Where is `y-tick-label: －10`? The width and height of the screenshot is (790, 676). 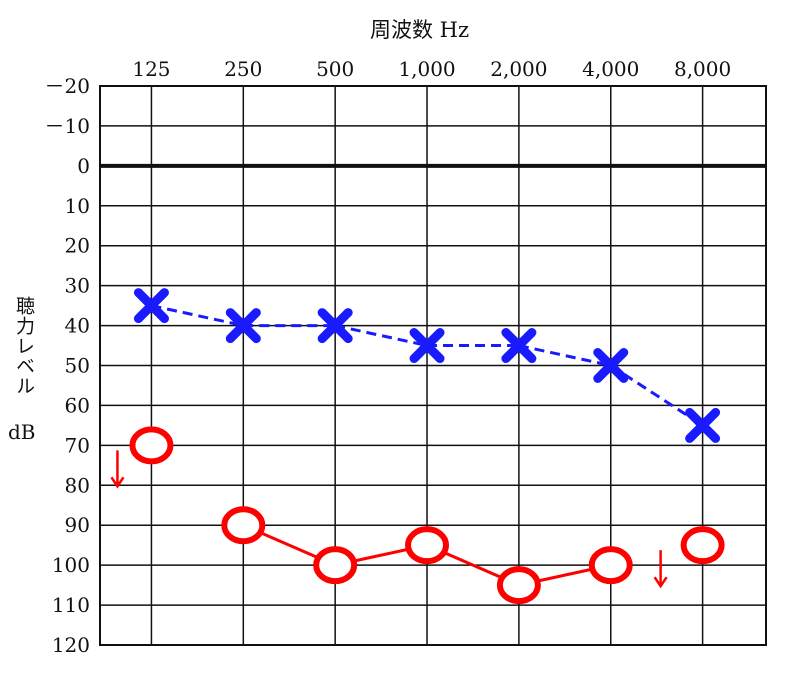 y-tick-label: －10 is located at coordinates (67, 126).